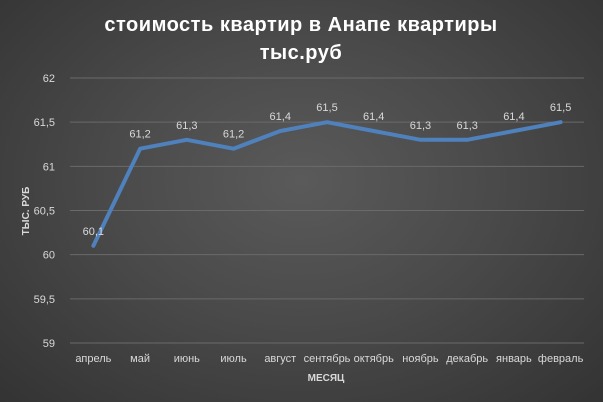 The height and width of the screenshot is (402, 603). Describe the element at coordinates (44, 300) in the screenshot. I see `y-tick-label: 59,5` at that location.